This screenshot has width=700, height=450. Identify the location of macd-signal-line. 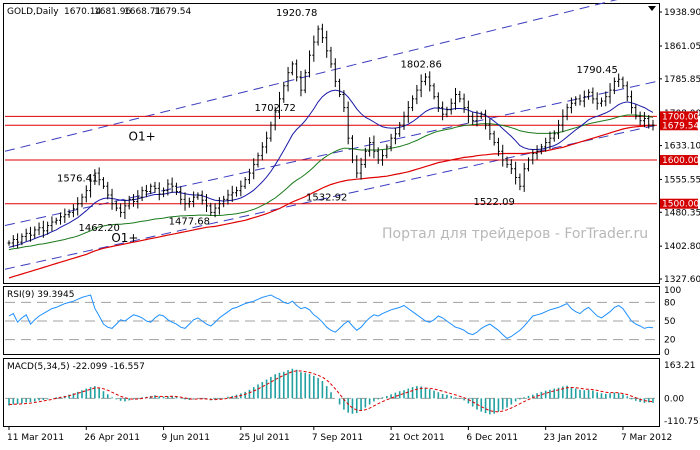
(331, 391).